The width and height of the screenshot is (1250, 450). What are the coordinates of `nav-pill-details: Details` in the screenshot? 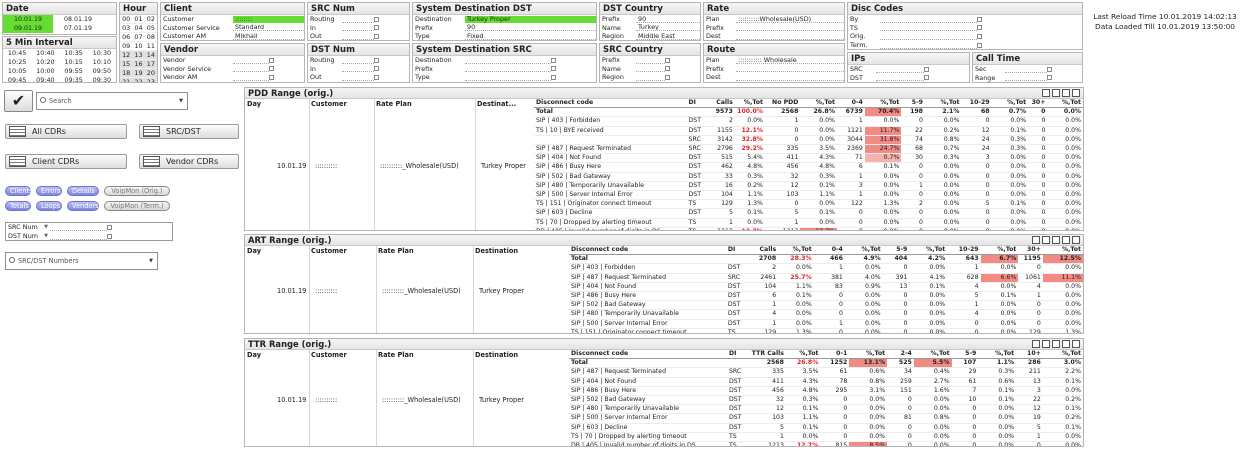 It's located at (83, 191).